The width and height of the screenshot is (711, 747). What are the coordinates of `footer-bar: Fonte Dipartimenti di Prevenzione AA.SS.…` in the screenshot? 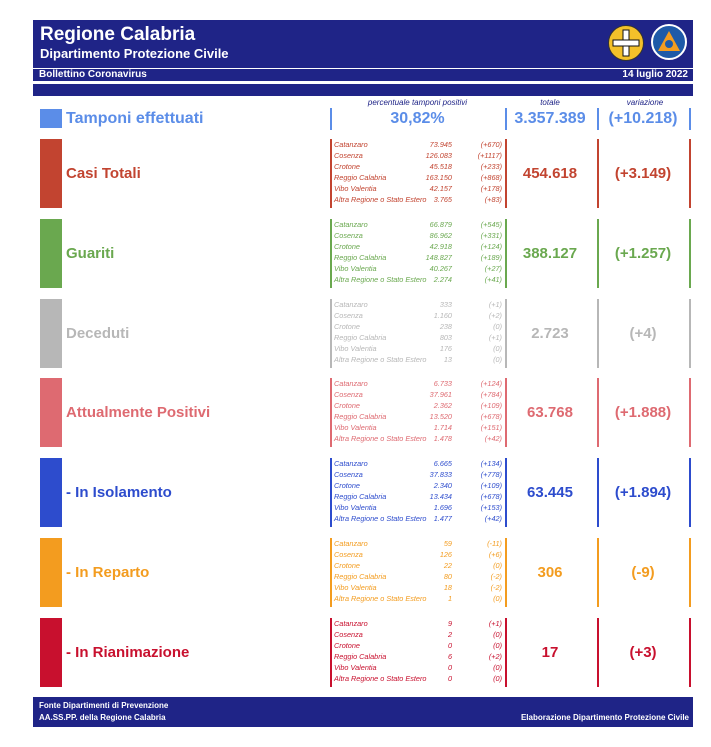 It's located at (363, 712).